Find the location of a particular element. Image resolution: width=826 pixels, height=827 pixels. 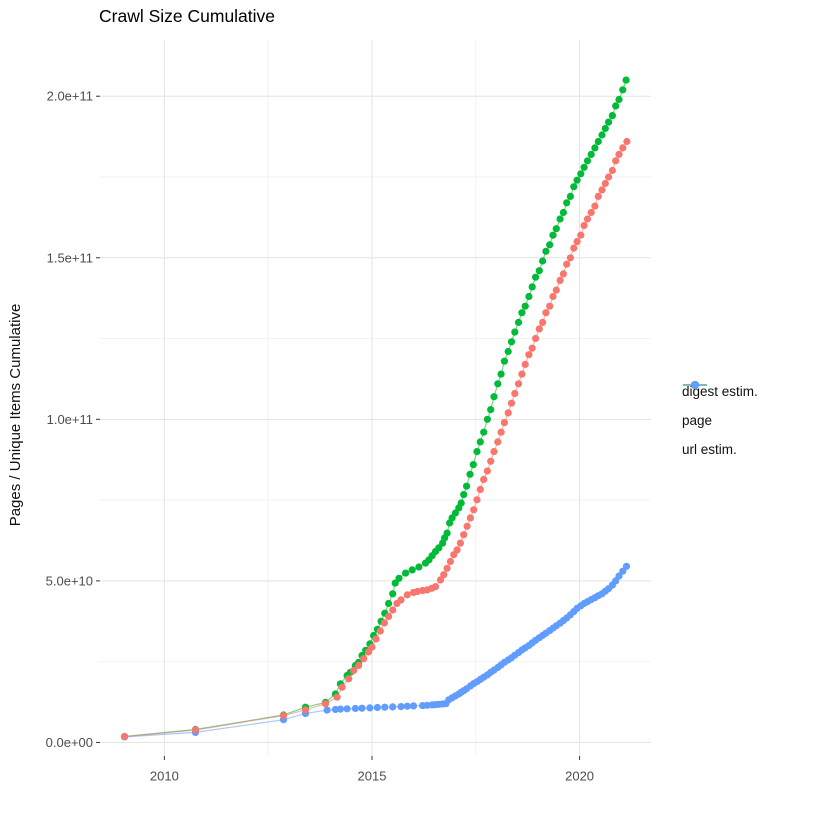

y-tick-label: 0.0e+00 is located at coordinates (69, 742).